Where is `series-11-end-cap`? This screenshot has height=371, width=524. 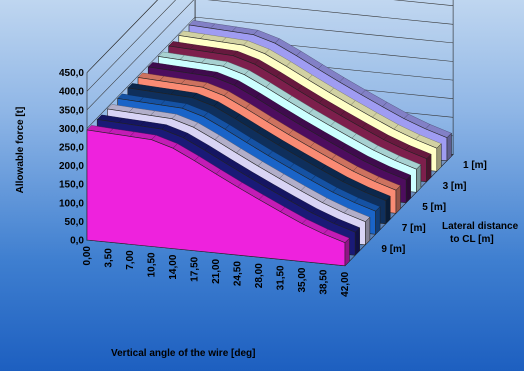 series-11-end-cap is located at coordinates (449, 147).